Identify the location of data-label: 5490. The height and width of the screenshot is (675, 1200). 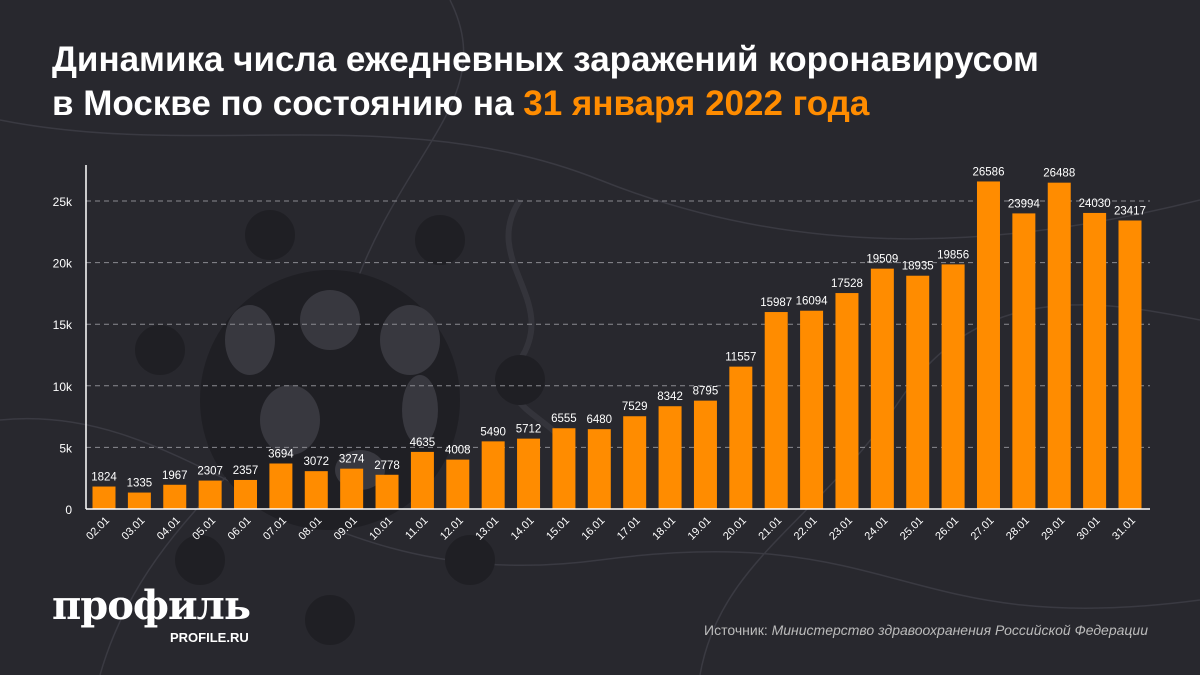
(493, 432).